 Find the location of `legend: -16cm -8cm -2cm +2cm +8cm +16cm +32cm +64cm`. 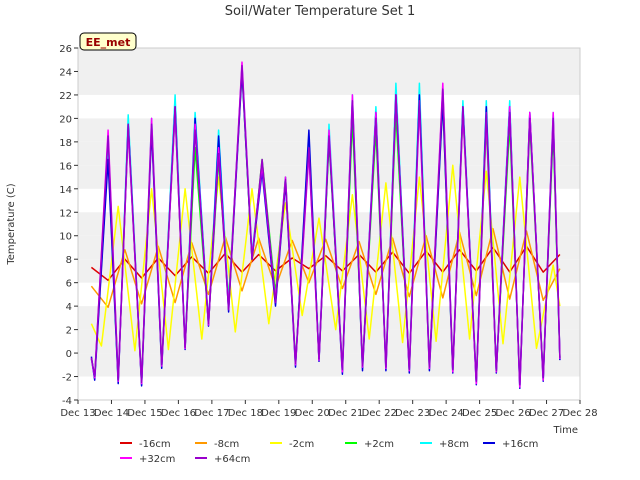

legend: -16cm -8cm -2cm +2cm +8cm +16cm +32cm +64cm is located at coordinates (329, 452).